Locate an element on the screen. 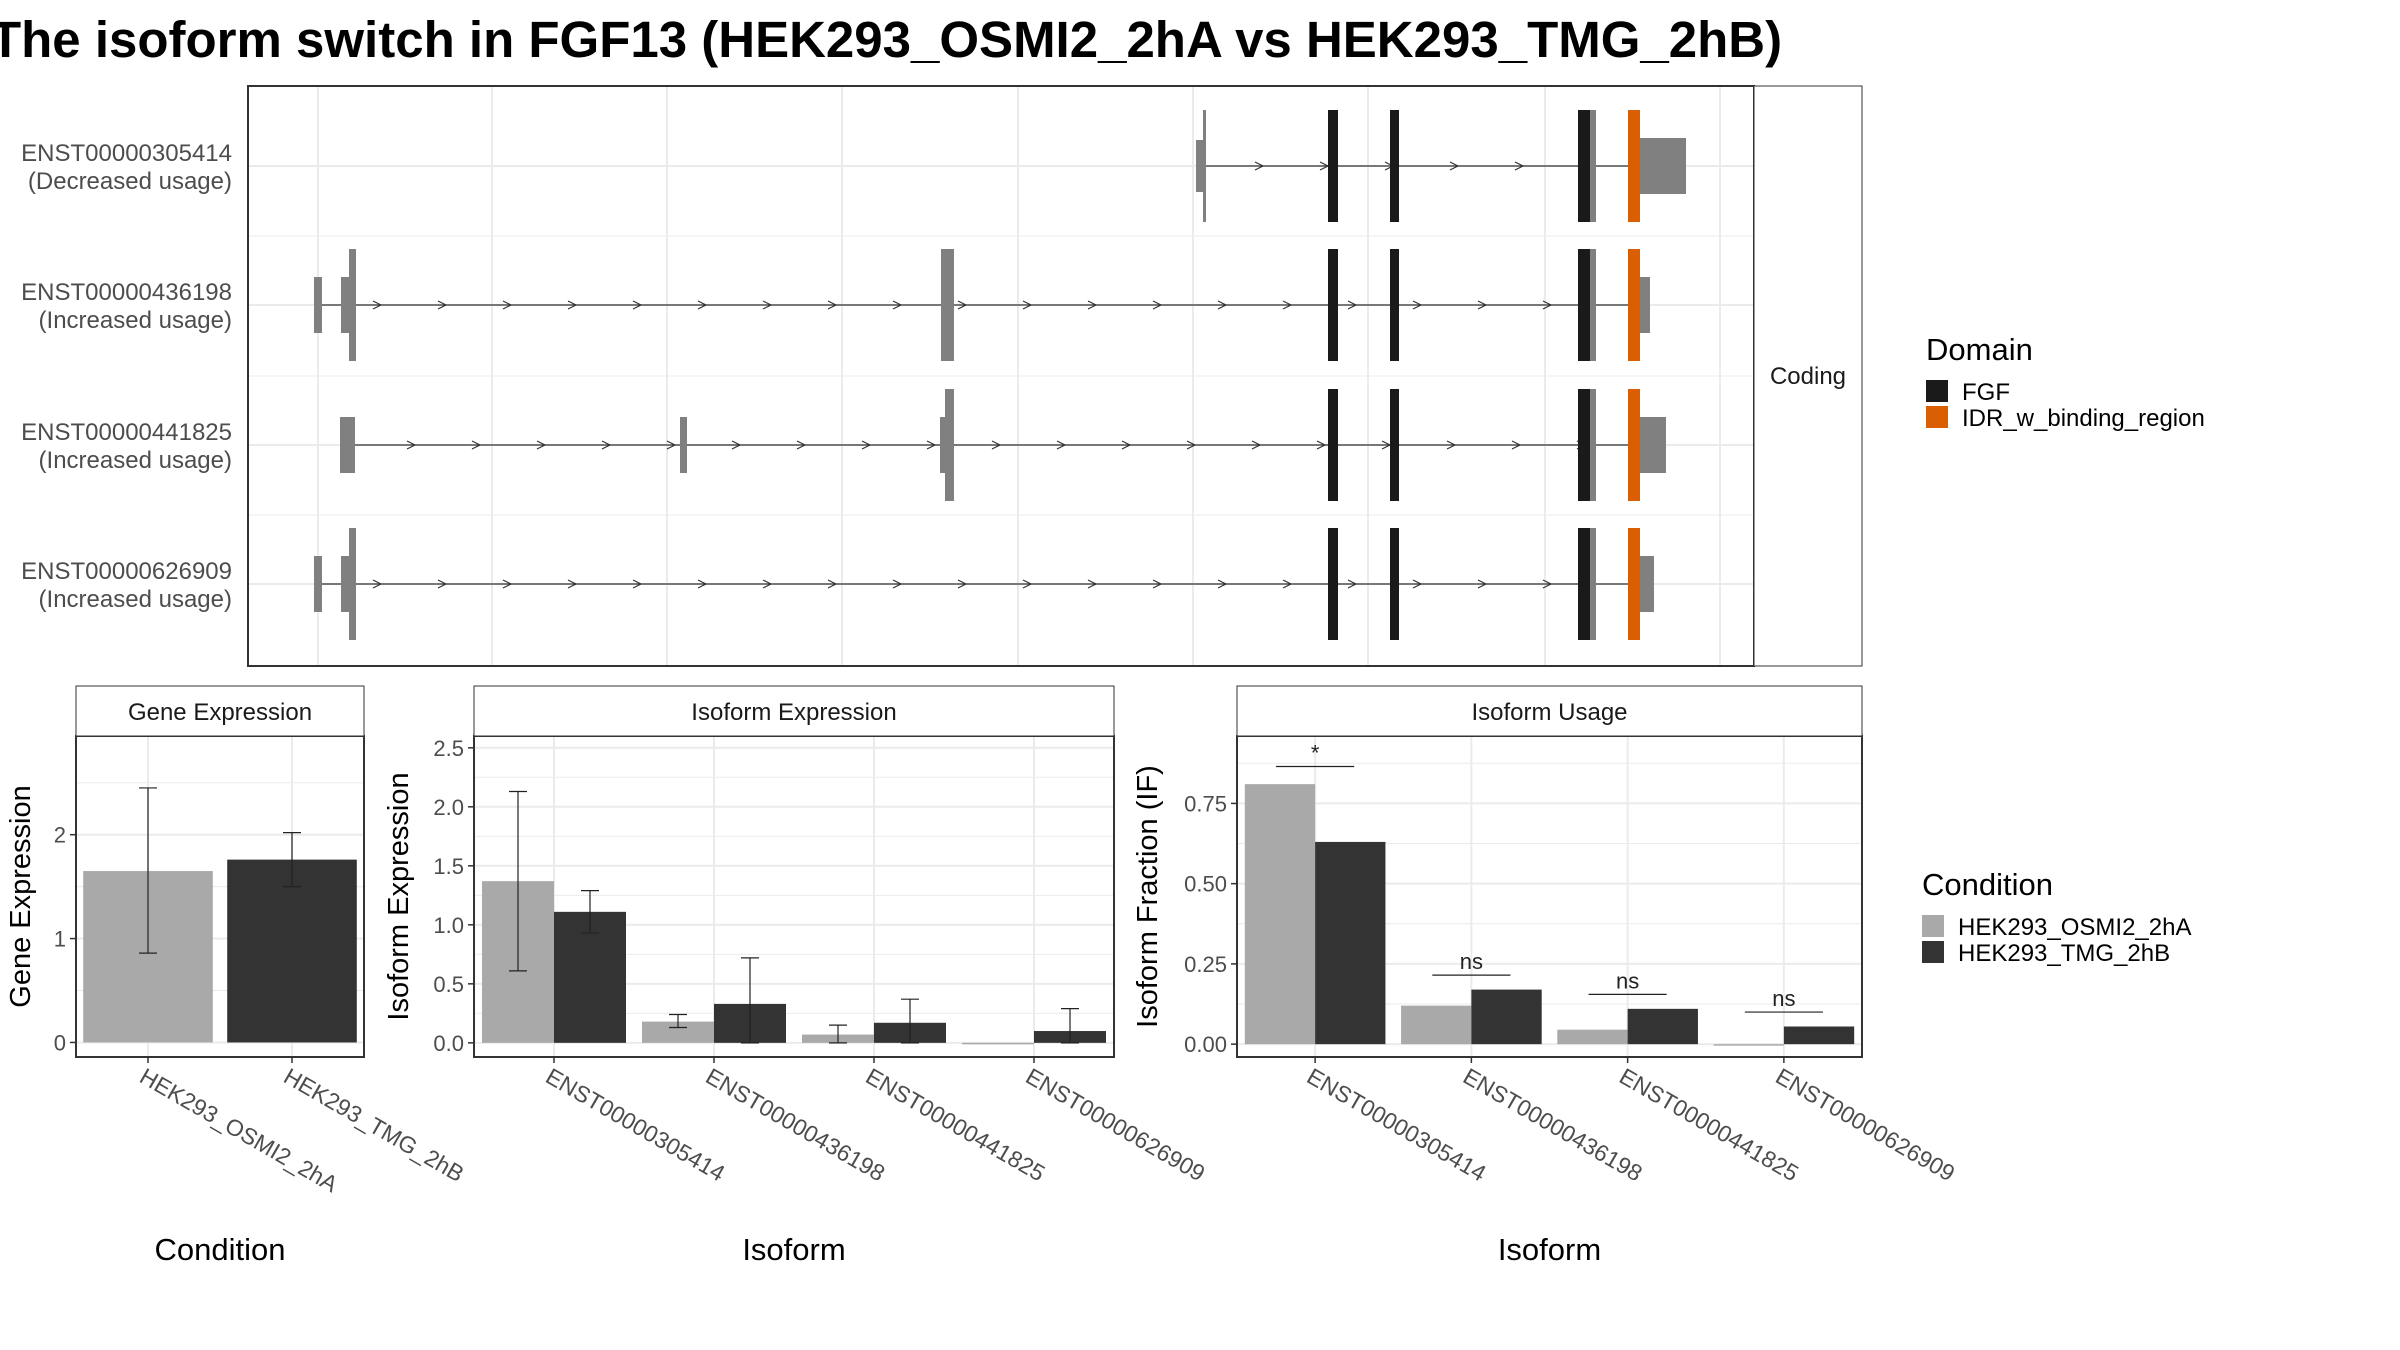 The height and width of the screenshot is (1350, 2400). y-tick-label: 1 is located at coordinates (60, 939).